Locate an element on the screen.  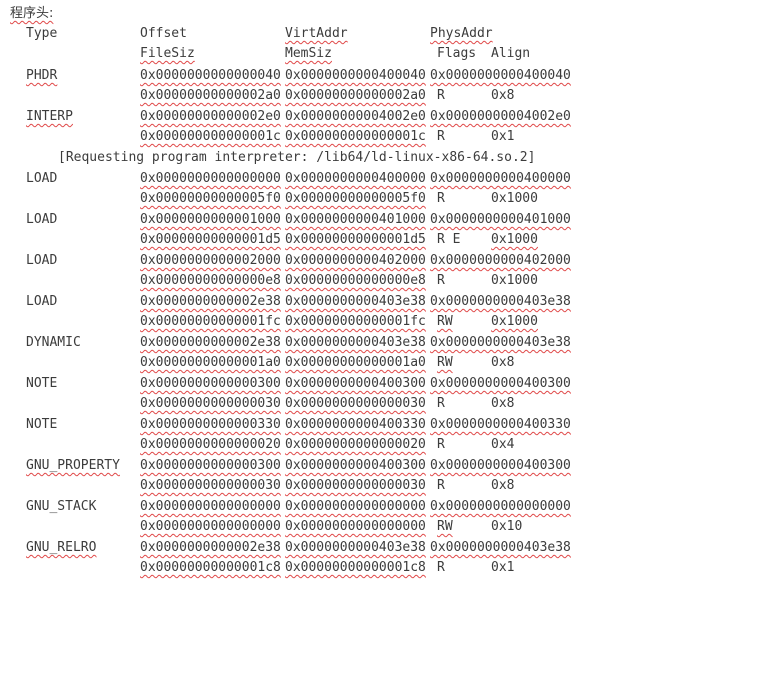
segment-offset: 0x00000000000002e0 is located at coordinates (210, 116).